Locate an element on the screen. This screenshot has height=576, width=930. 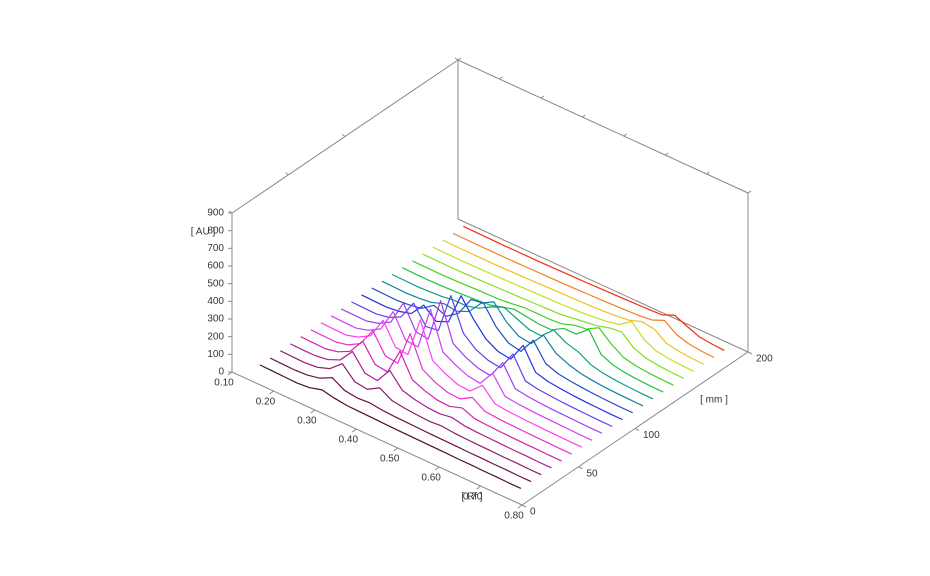
x-tick-label: 0.80 is located at coordinates (514, 516).